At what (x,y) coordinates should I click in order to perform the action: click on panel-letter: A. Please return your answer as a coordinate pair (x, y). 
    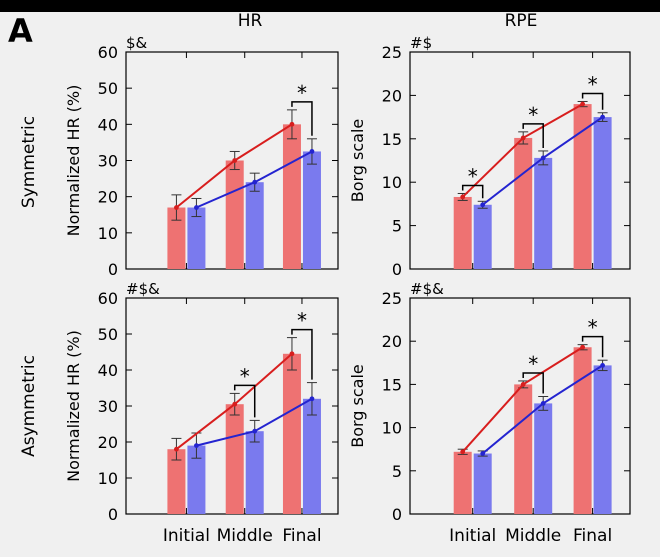
    Looking at the image, I should click on (20, 31).